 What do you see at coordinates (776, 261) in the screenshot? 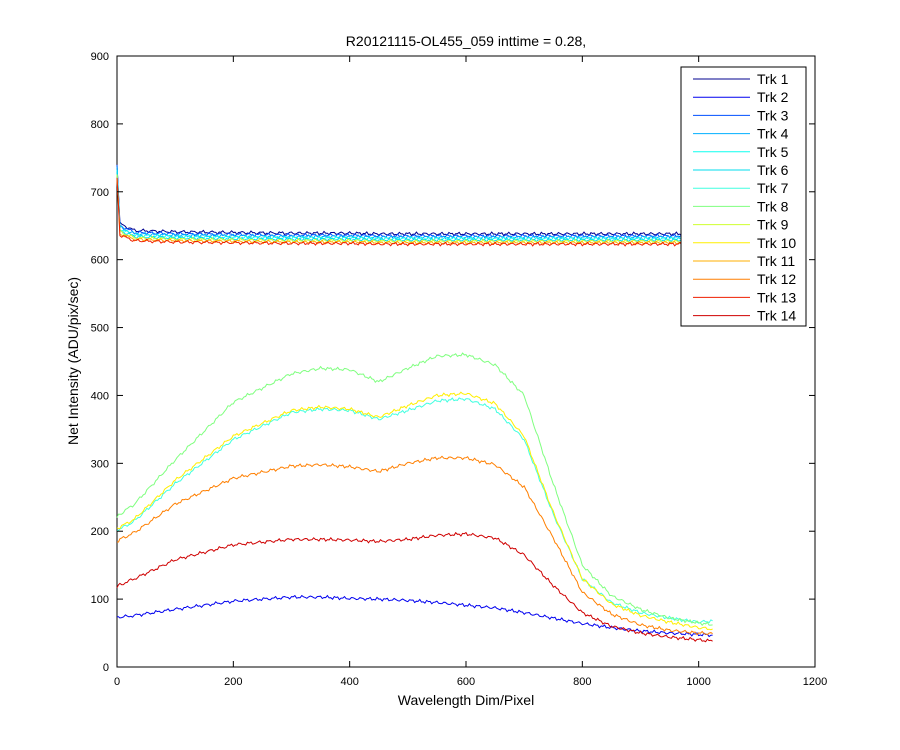
I see `legend-label-11: Trk 11` at bounding box center [776, 261].